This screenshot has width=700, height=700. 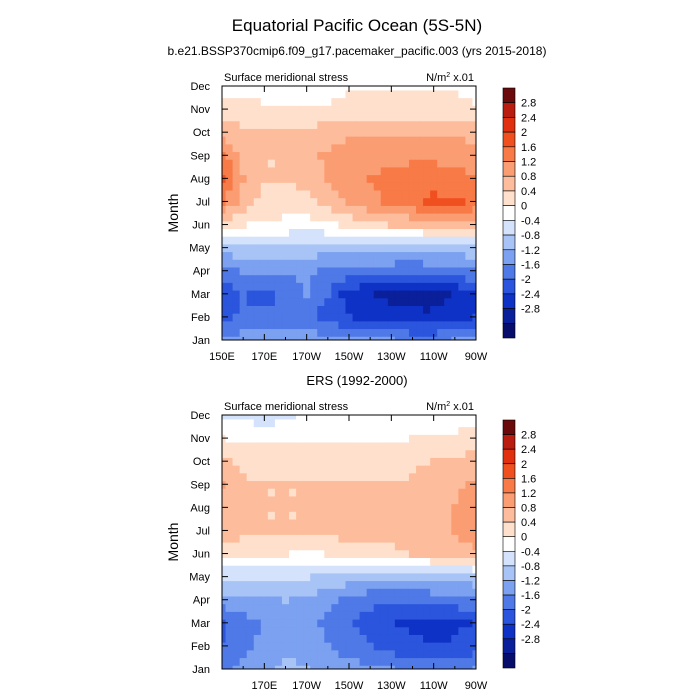 I want to click on colorbar-label: -0.4, so click(x=530, y=221).